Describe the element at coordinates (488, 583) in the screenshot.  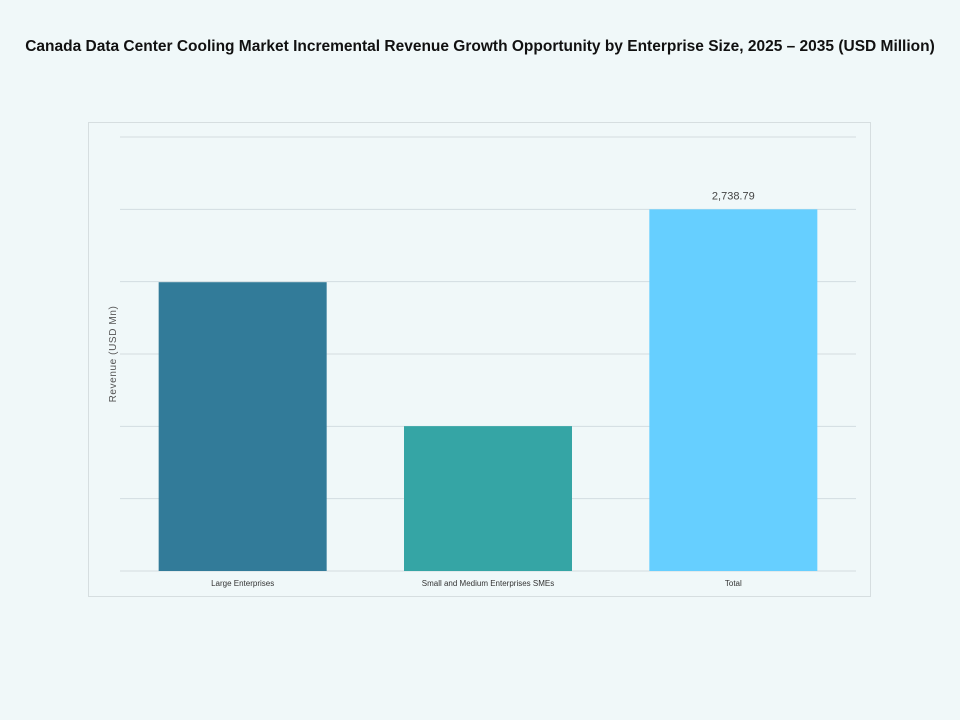
I see `x-tick-label: Small and Medium Enterprises SMEs` at that location.